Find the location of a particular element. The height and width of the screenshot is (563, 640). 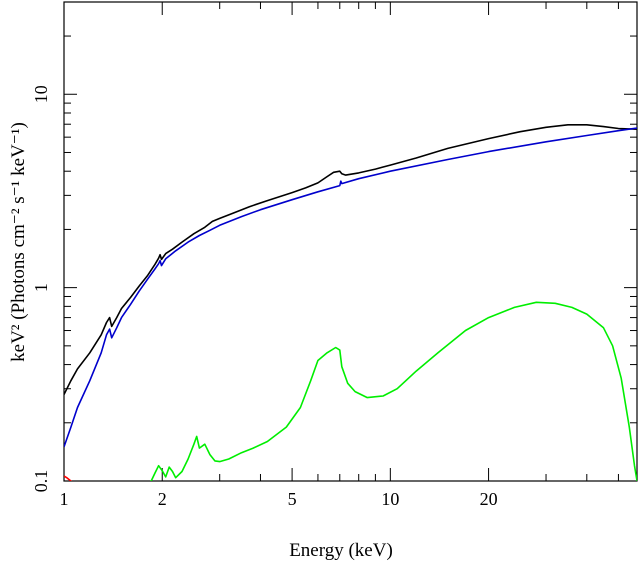

x-tick-label: 5 is located at coordinates (292, 499).